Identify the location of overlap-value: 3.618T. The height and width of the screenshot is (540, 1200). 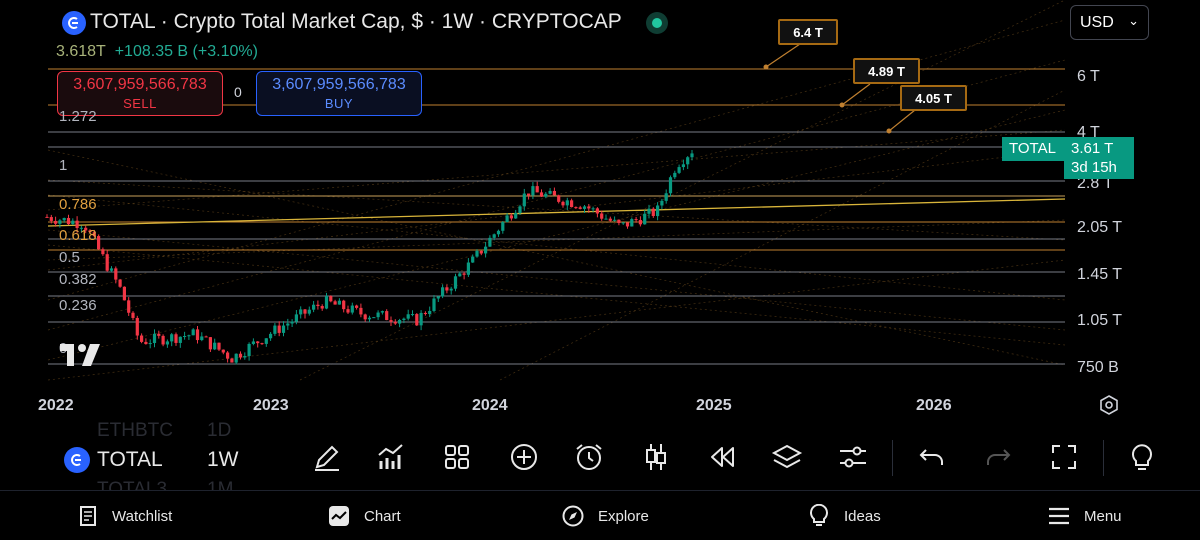
(81, 51).